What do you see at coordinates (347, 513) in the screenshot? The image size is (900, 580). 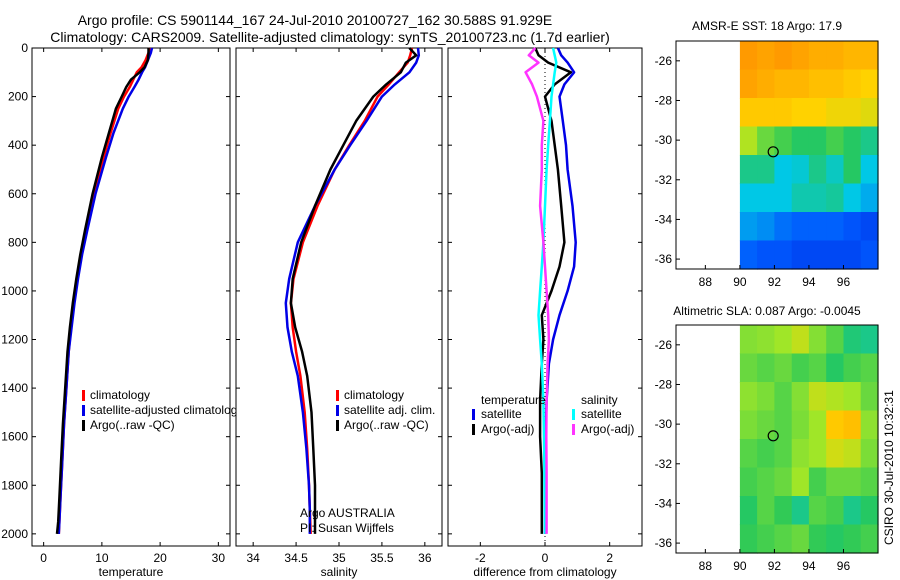 I see `annotation-text: Argo AUSTRALIA` at bounding box center [347, 513].